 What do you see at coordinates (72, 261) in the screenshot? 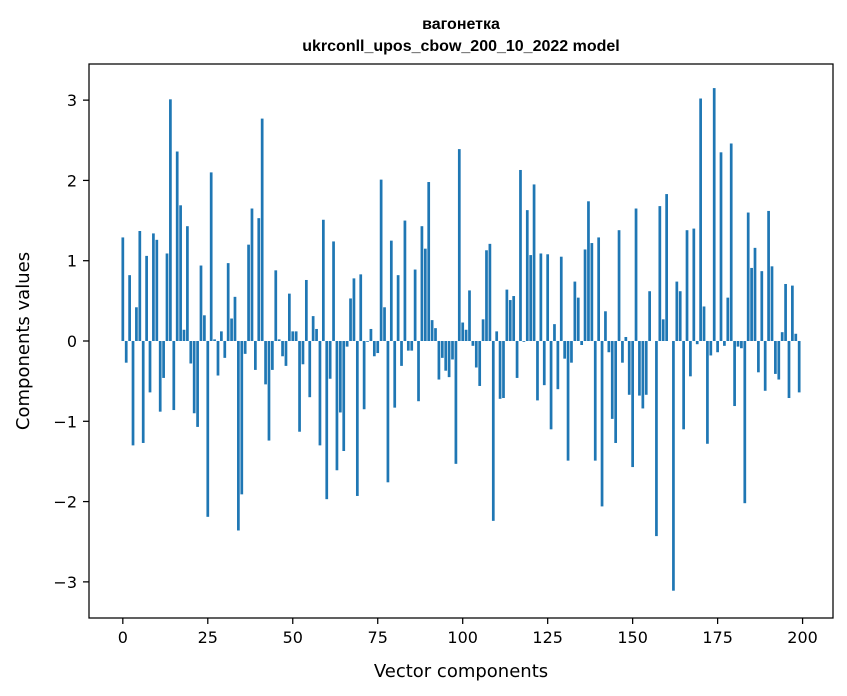
I see `y-tick-label: 1` at bounding box center [72, 261].